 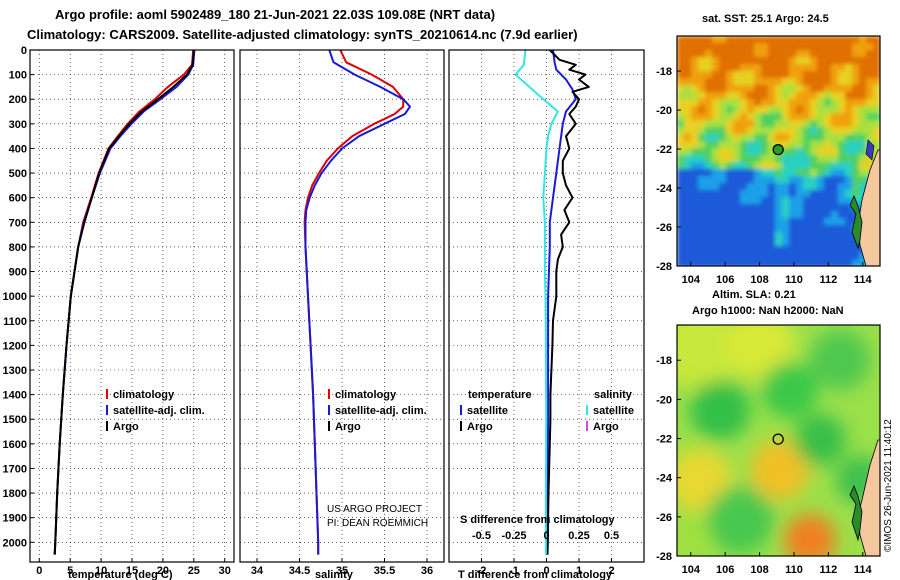 I want to click on map-x-tick-label: 104, so click(x=691, y=570).